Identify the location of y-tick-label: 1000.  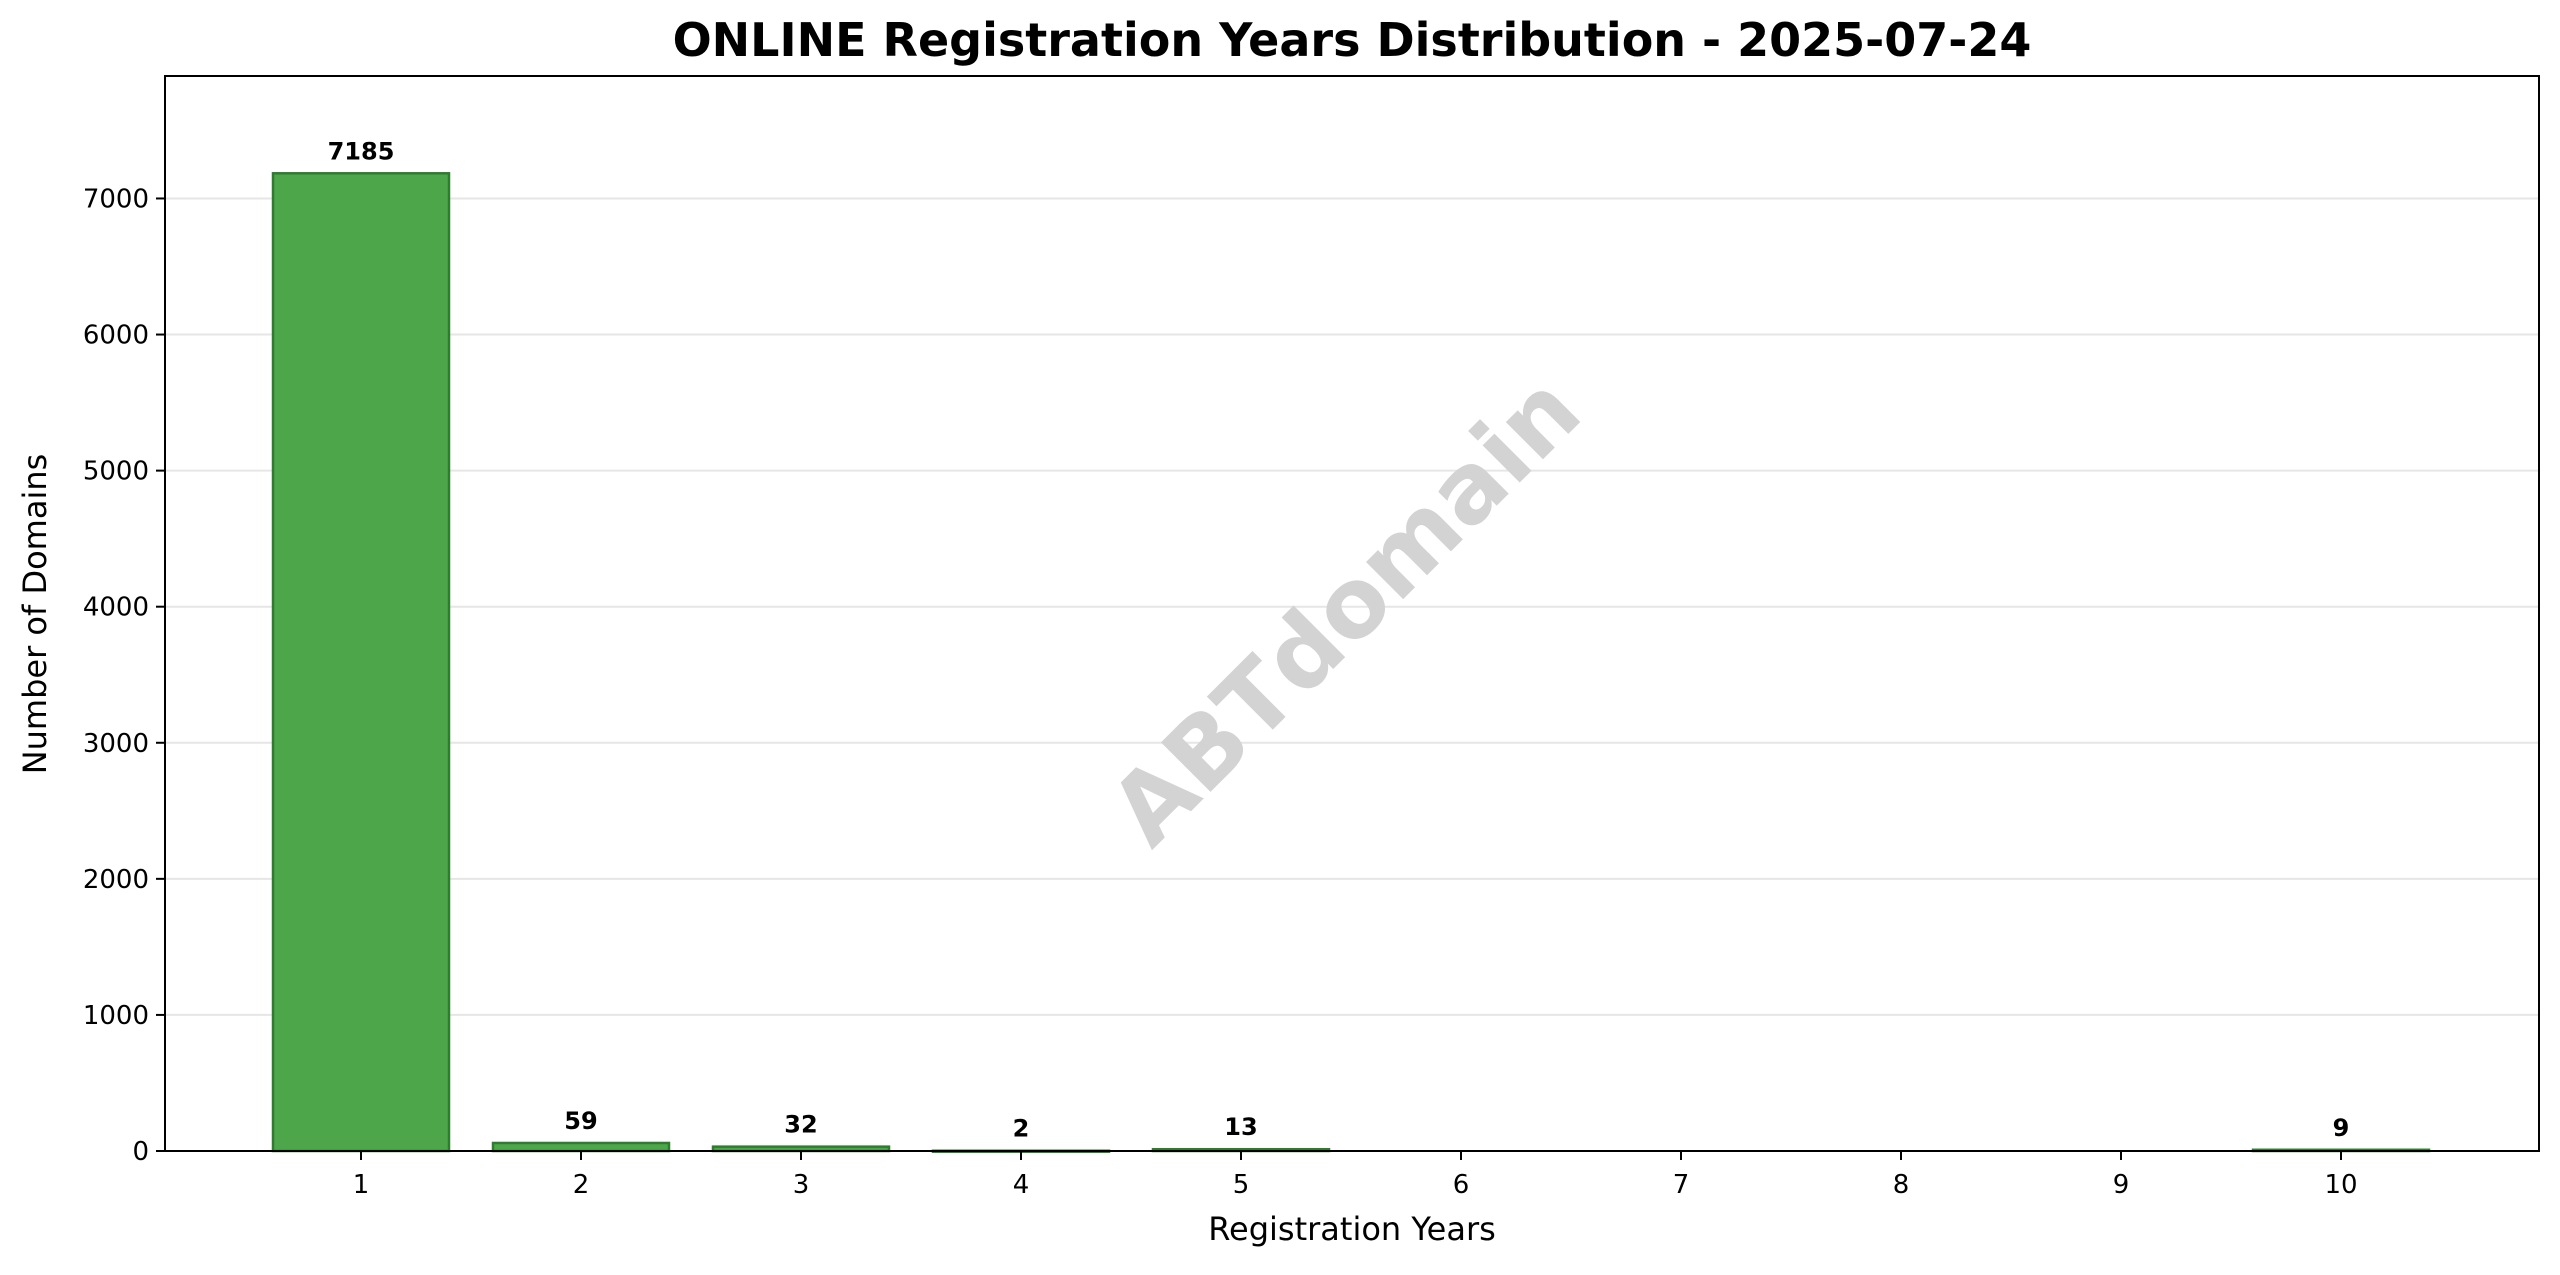
(116, 1016).